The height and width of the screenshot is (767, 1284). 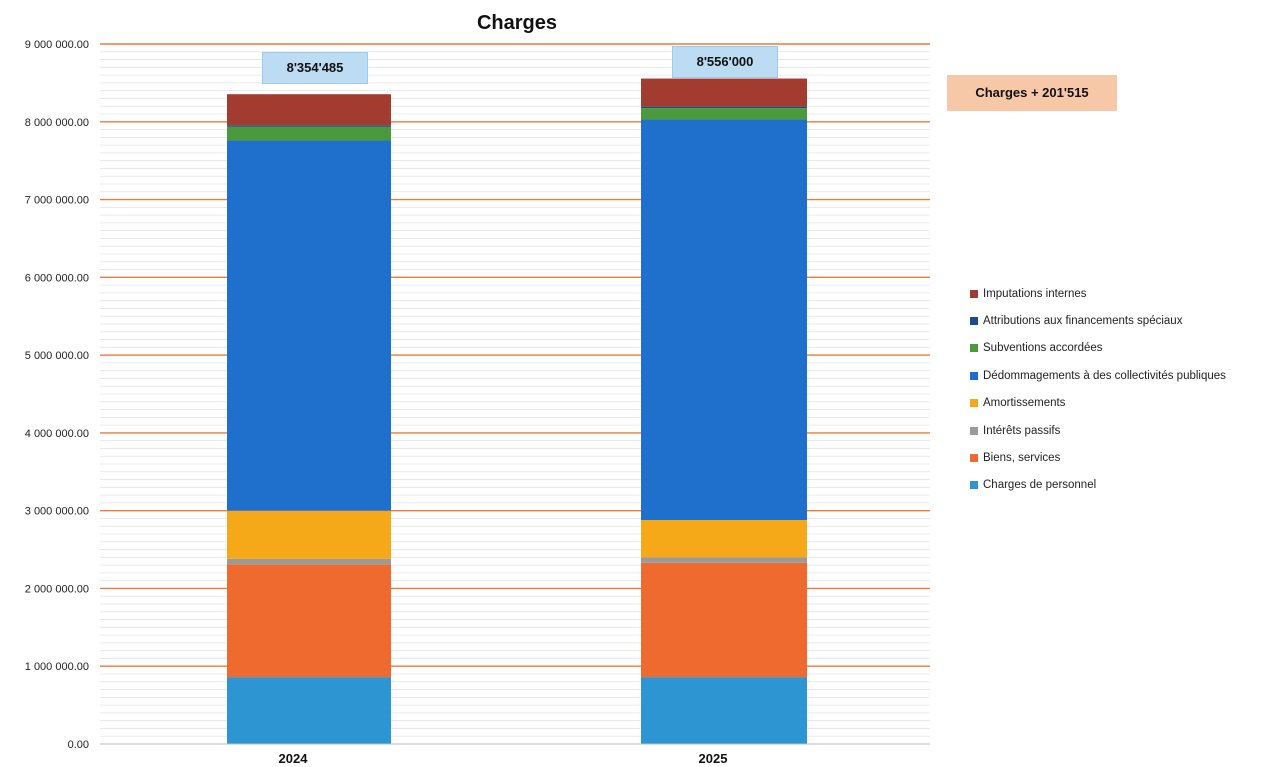 What do you see at coordinates (315, 68) in the screenshot?
I see `total-label-2024: 8'354'485` at bounding box center [315, 68].